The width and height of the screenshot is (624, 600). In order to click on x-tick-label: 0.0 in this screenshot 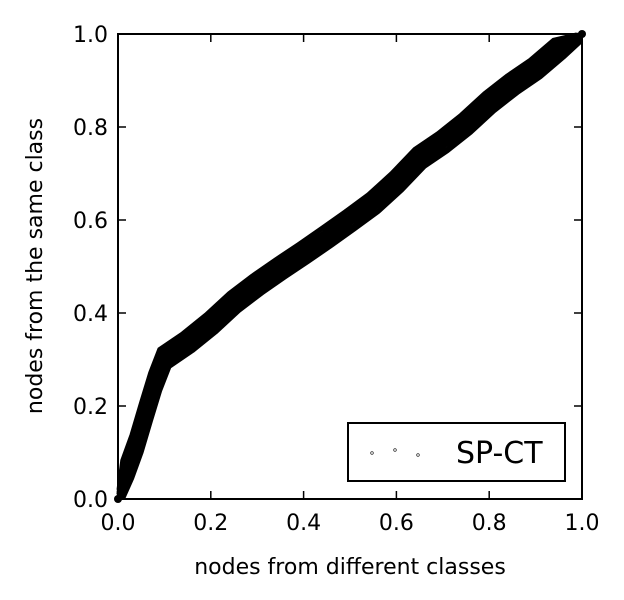, I will do `click(118, 523)`.